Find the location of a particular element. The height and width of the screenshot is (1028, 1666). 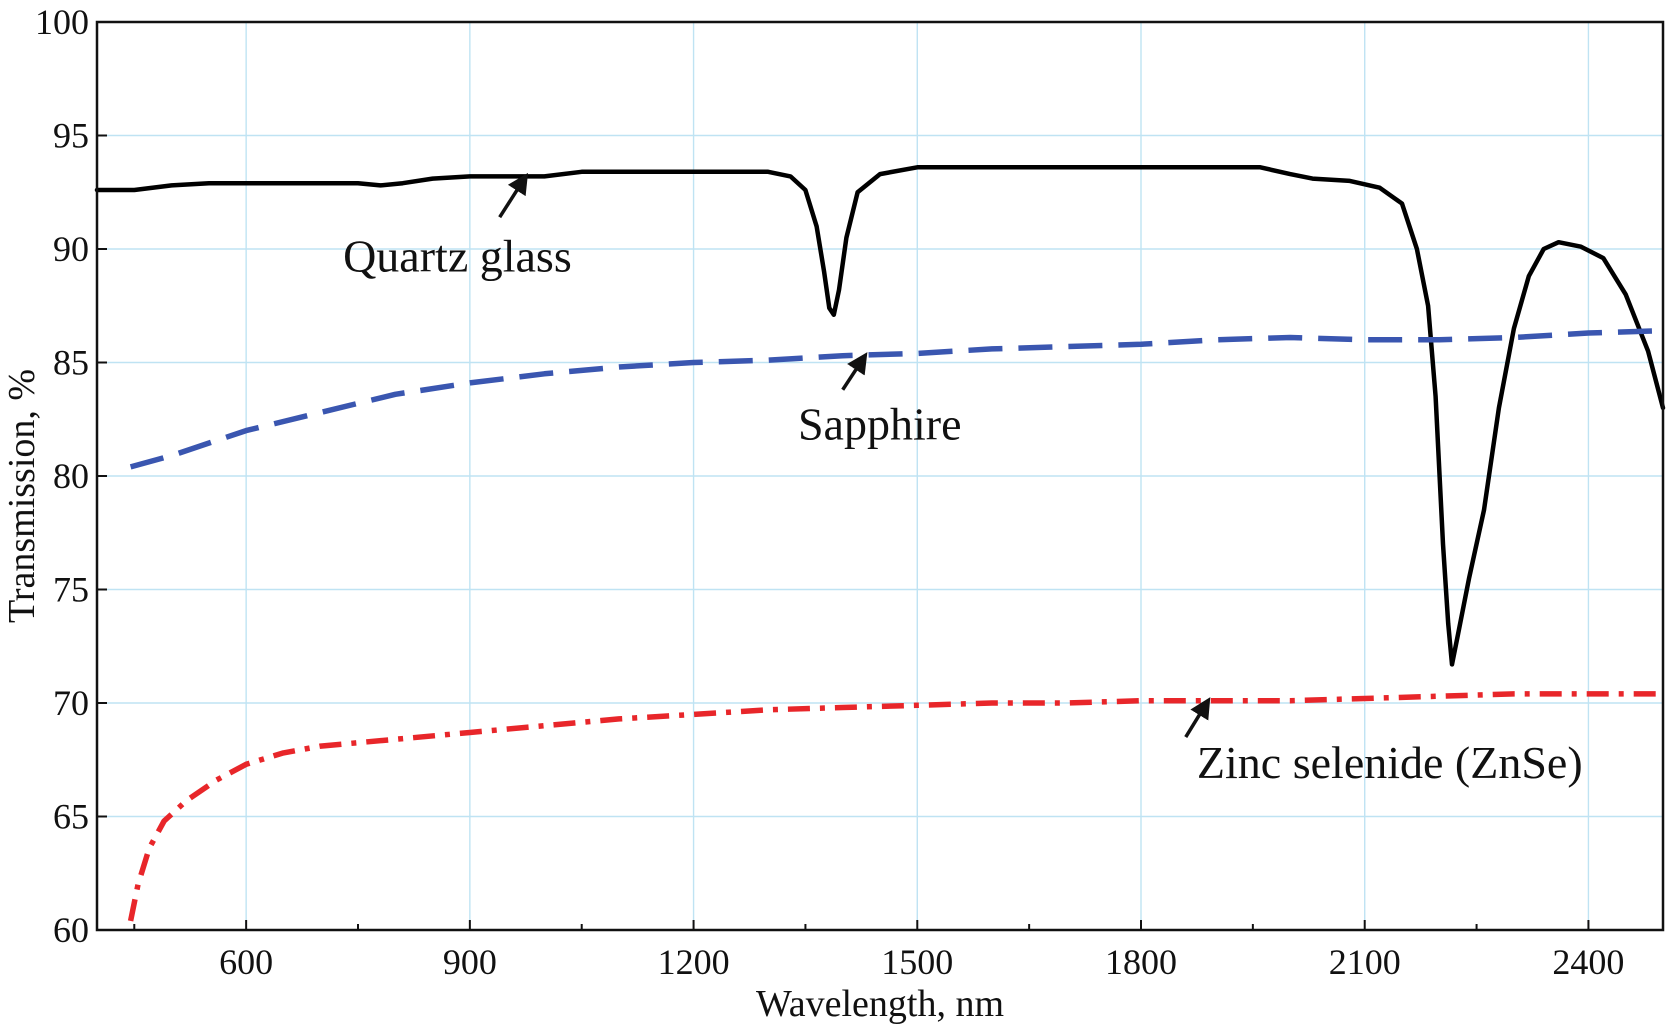

series-label: Zinc selenide (ZnSe) is located at coordinates (1390, 762).